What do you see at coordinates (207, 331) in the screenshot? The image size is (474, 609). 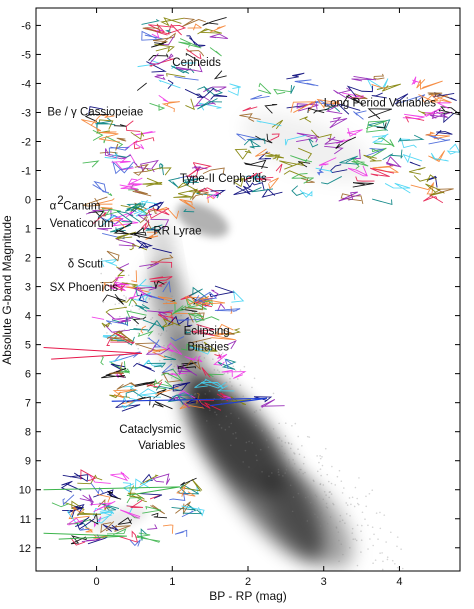 I see `annotation-label: Eclipsing` at bounding box center [207, 331].